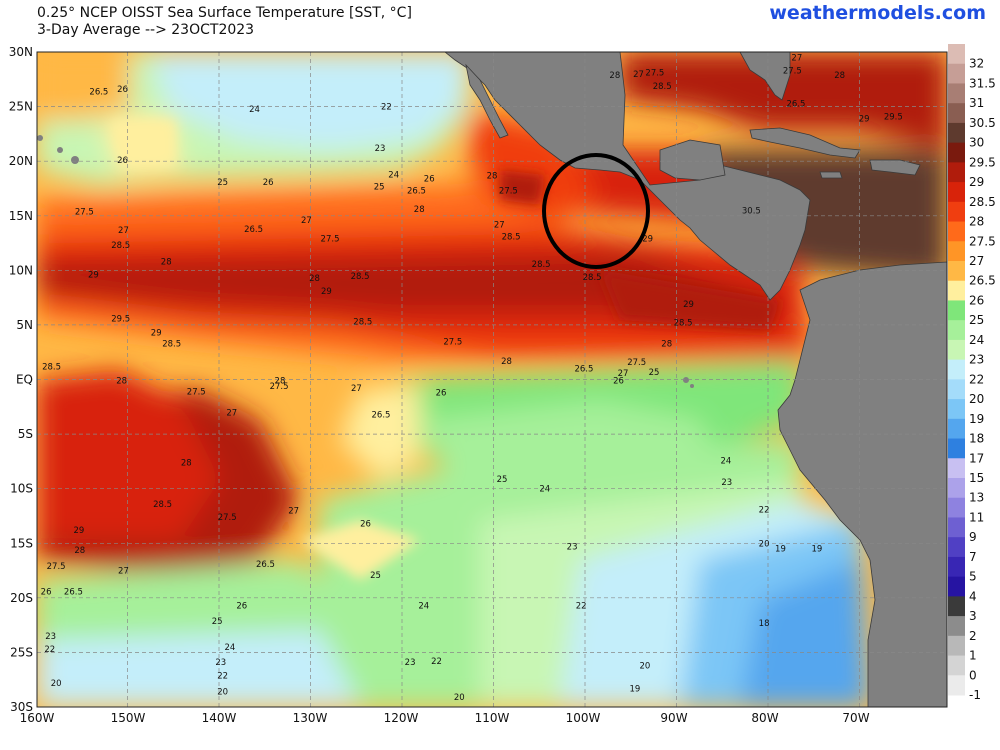 The width and height of the screenshot is (1000, 750). What do you see at coordinates (976, 399) in the screenshot?
I see `legend-label: 20` at bounding box center [976, 399].